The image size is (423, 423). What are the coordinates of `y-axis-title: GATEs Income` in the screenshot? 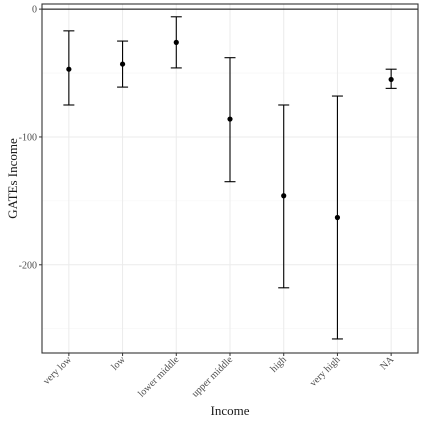 It's located at (12, 178).